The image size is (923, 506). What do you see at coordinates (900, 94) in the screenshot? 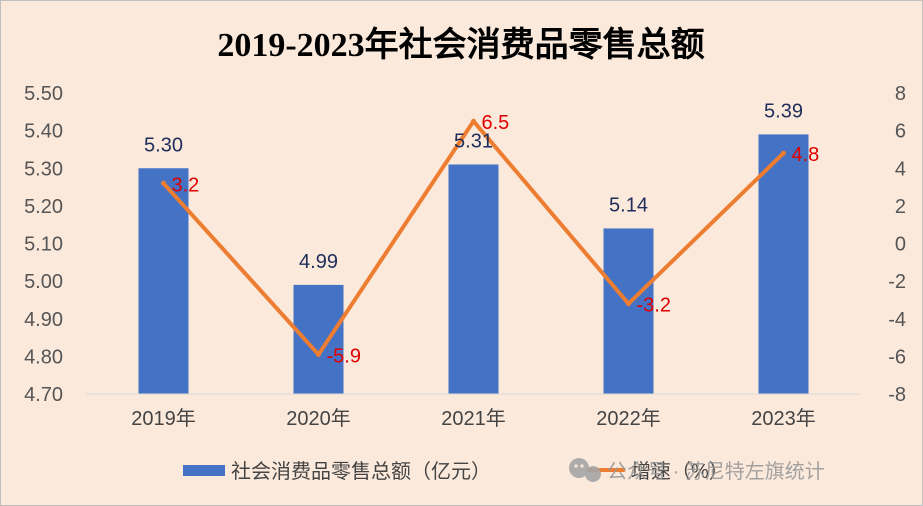
I see `y-right-tick-label: 8` at bounding box center [900, 94].